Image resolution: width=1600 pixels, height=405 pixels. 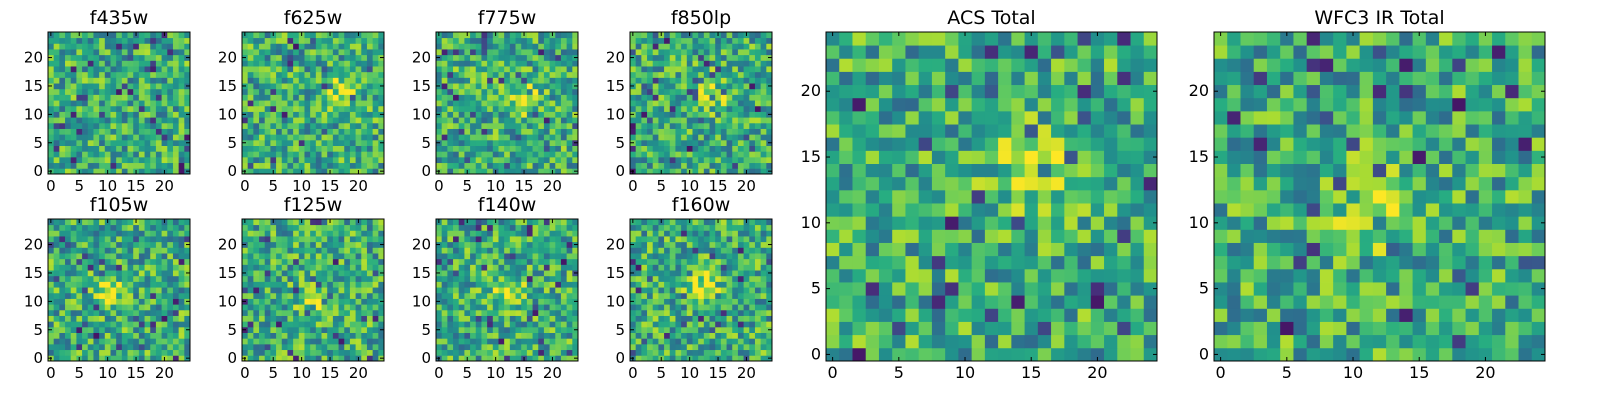 What do you see at coordinates (426, 171) in the screenshot?
I see `y-tick-label: 0` at bounding box center [426, 171].